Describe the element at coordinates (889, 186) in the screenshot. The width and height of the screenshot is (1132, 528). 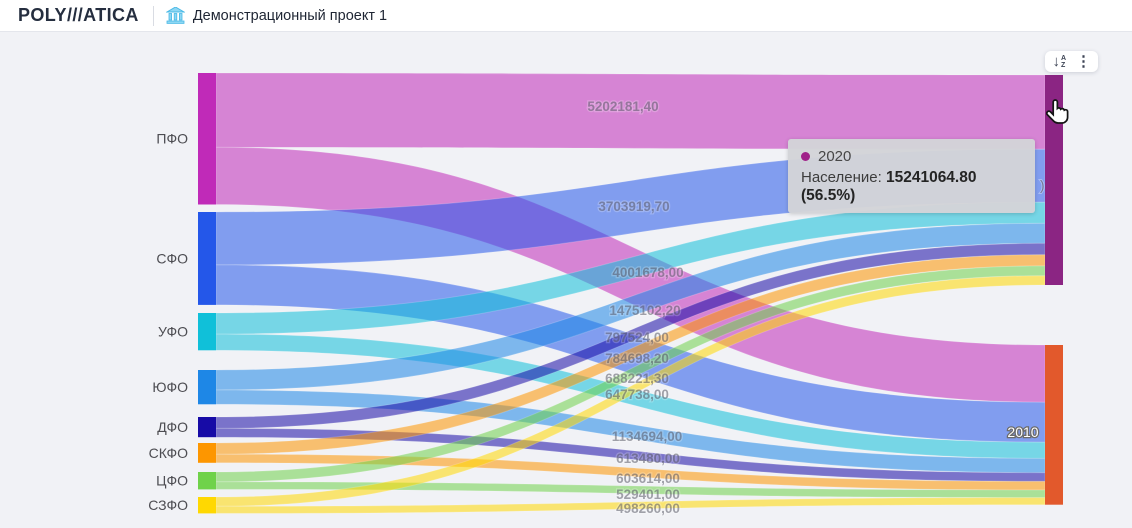
I see `tooltip-value: 15241064.80 (56.5%)` at that location.